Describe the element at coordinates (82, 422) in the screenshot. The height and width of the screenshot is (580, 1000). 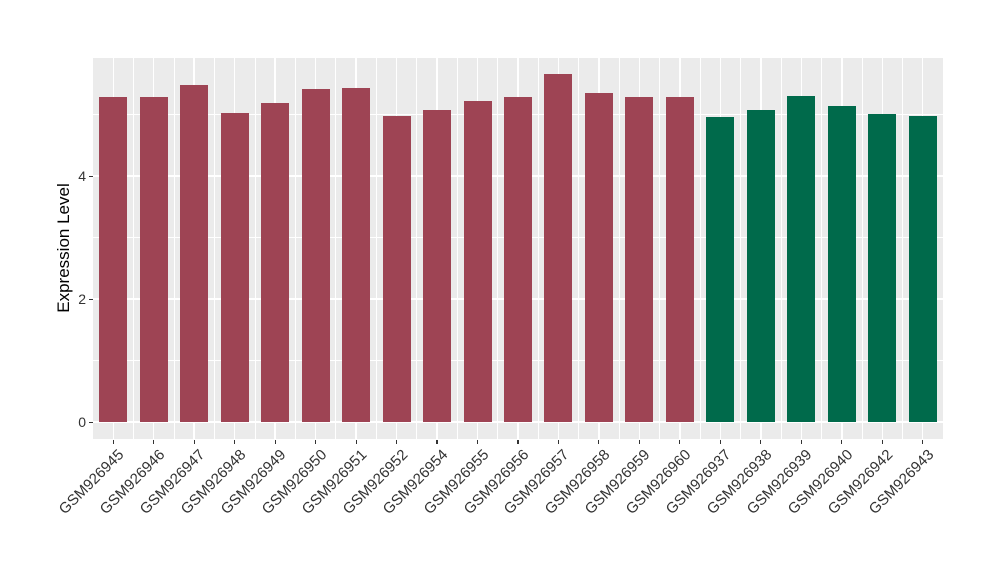
I see `y-tick-label: 0` at that location.